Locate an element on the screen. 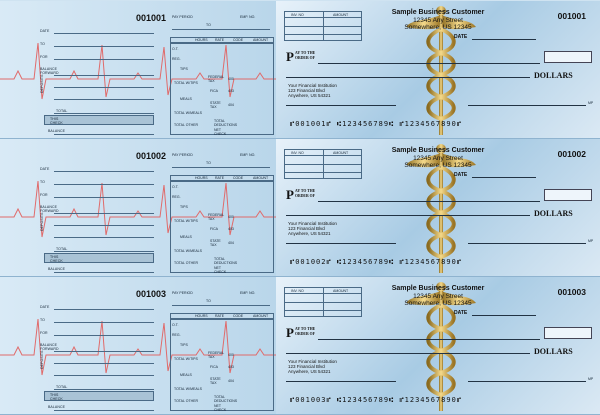 The image size is (600, 415). federal-tax-label: FEDERAL TAX is located at coordinates (216, 355).